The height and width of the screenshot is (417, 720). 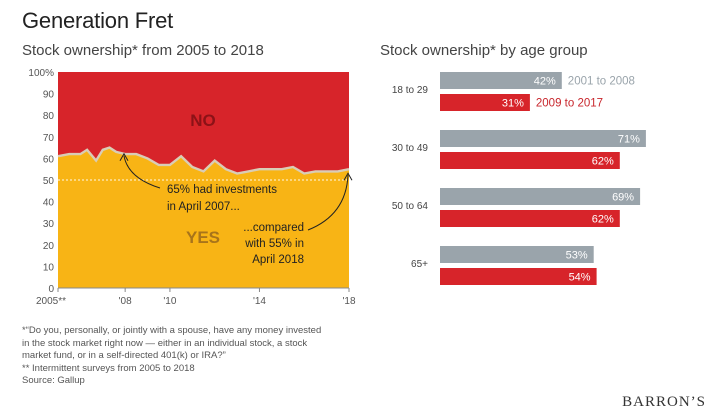 I want to click on bar-value-label: 53%, so click(x=577, y=256).